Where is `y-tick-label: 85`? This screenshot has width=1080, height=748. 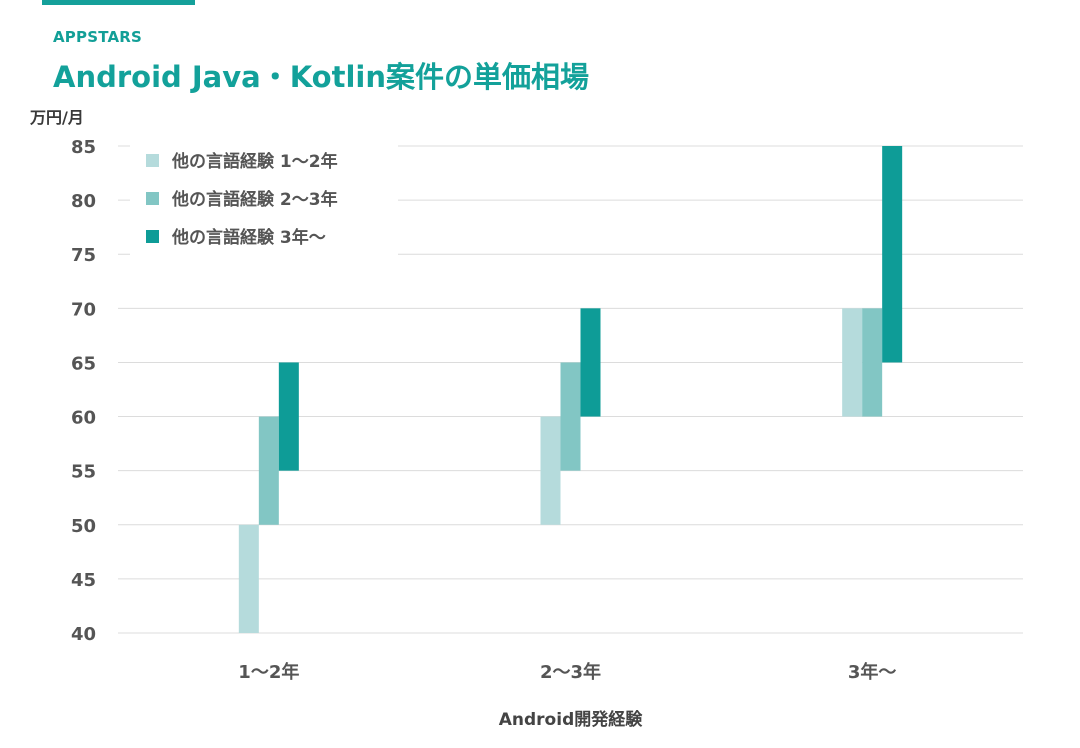 y-tick-label: 85 is located at coordinates (83, 147).